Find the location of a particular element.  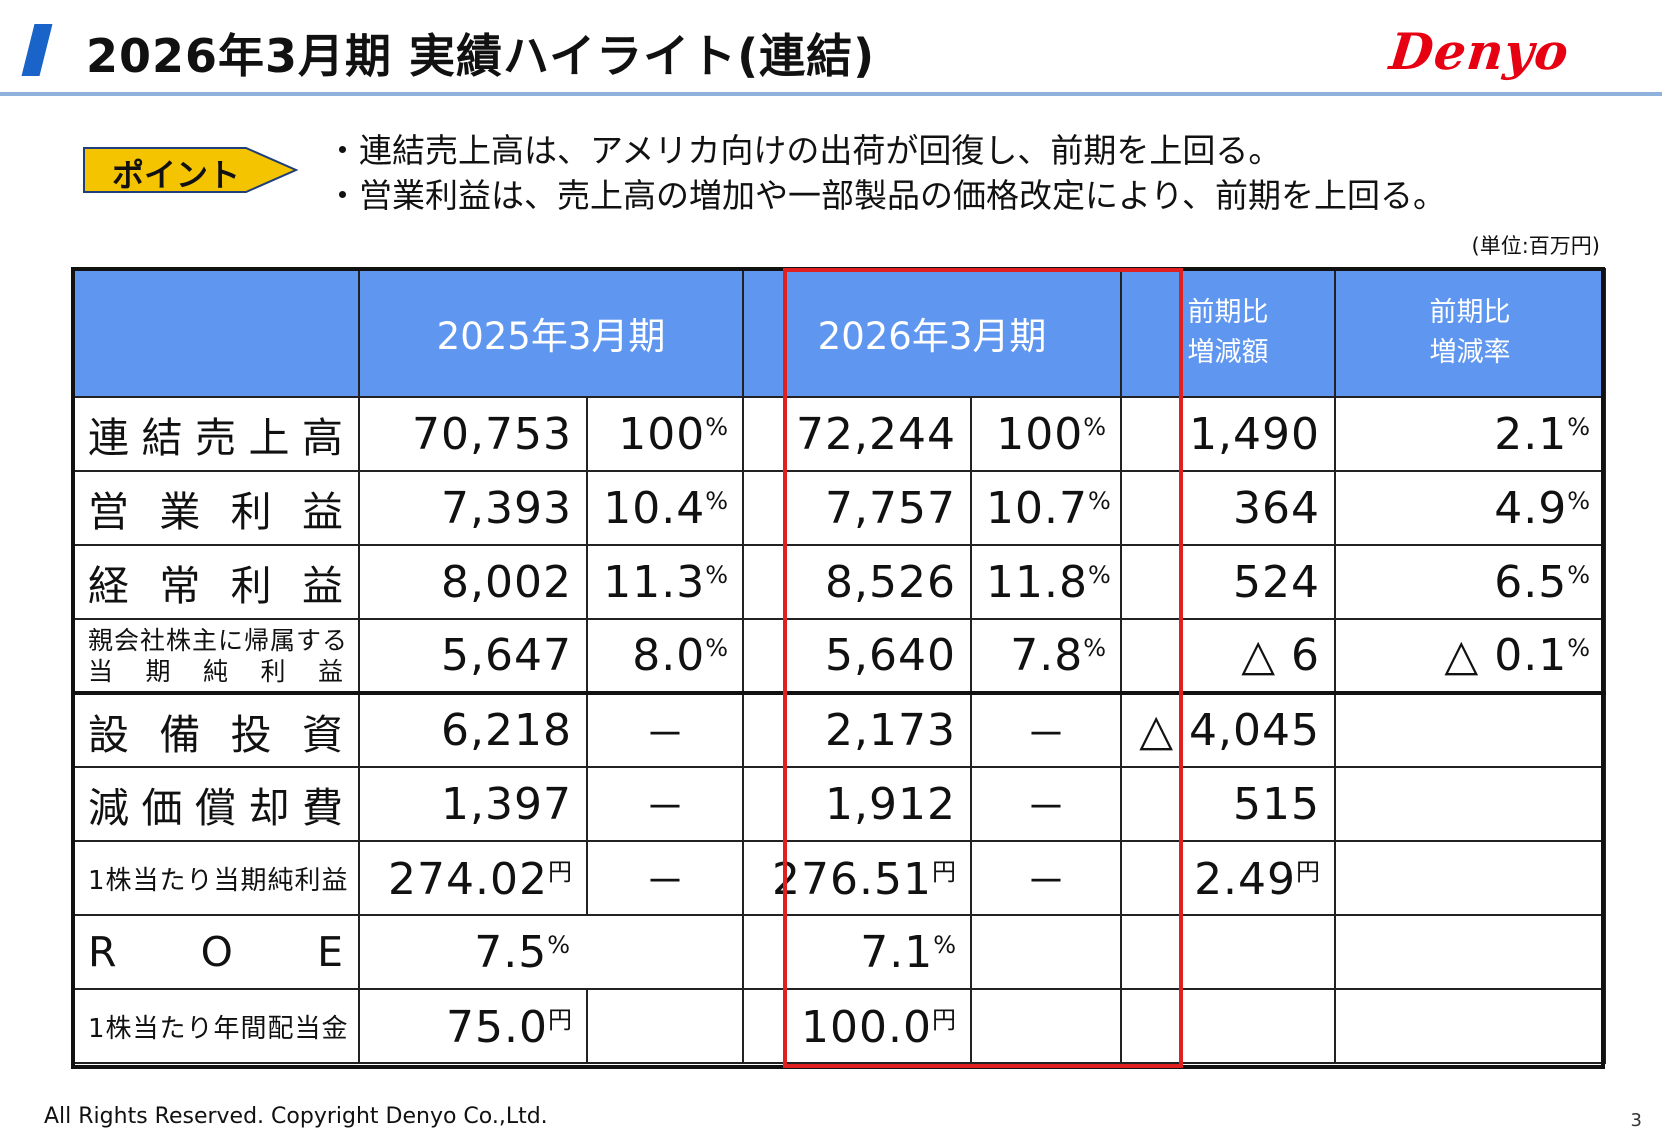

eps-fy2025: 274.02円 is located at coordinates (473, 878).